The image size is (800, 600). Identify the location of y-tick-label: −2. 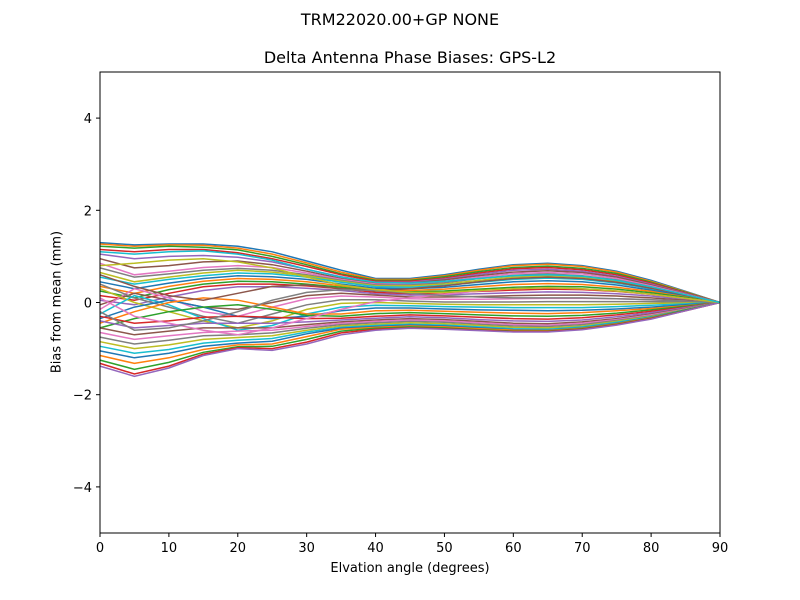
(82, 396).